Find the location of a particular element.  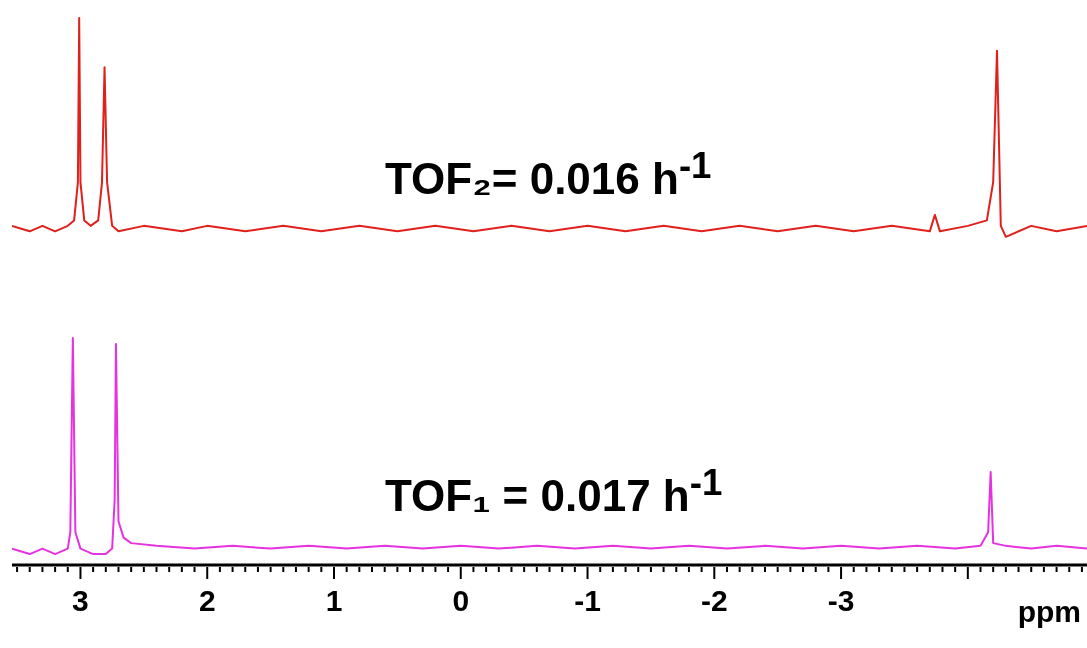

x-tick-label: -1 is located at coordinates (587, 600).